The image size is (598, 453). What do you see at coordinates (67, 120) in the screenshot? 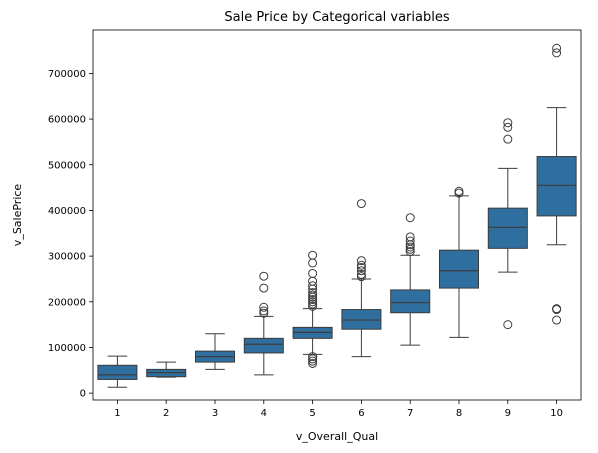
I see `y-tick-label: 600000` at bounding box center [67, 120].